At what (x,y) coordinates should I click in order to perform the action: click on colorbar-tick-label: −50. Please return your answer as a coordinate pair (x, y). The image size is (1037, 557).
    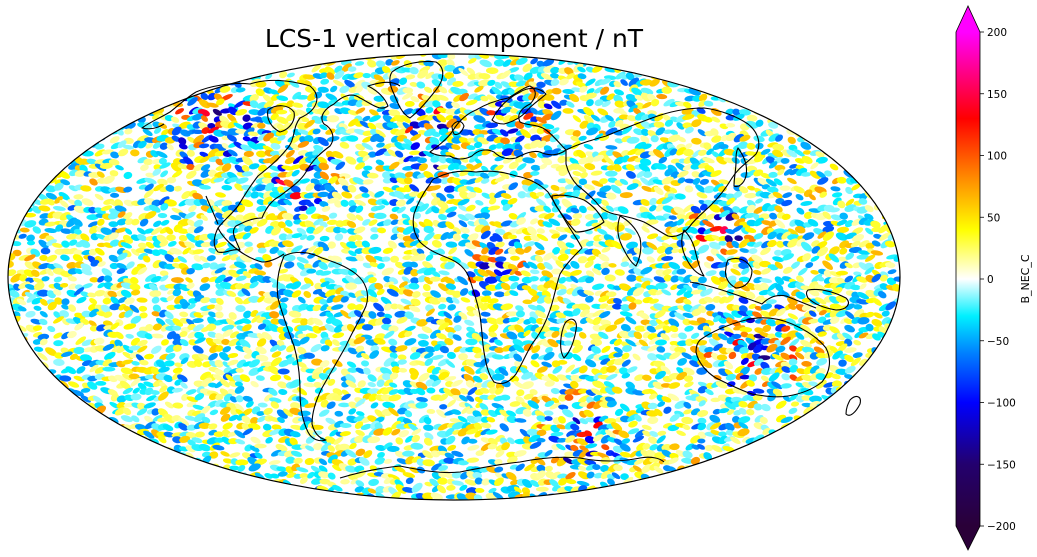
    Looking at the image, I should click on (998, 342).